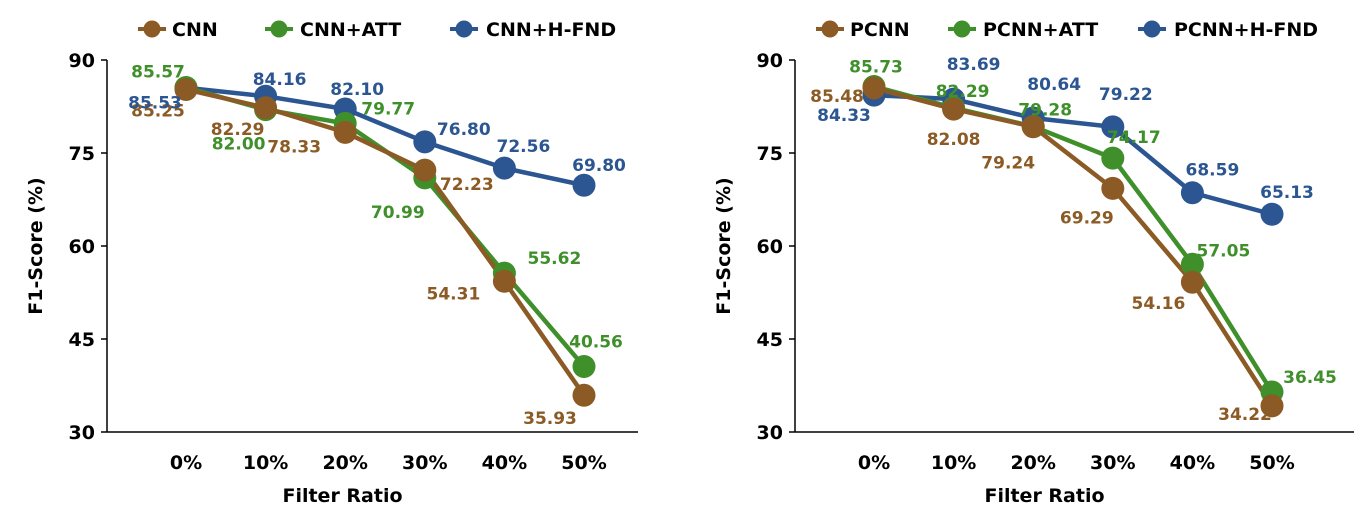 This screenshot has height=520, width=1367. I want to click on data-label: 54.31, so click(454, 294).